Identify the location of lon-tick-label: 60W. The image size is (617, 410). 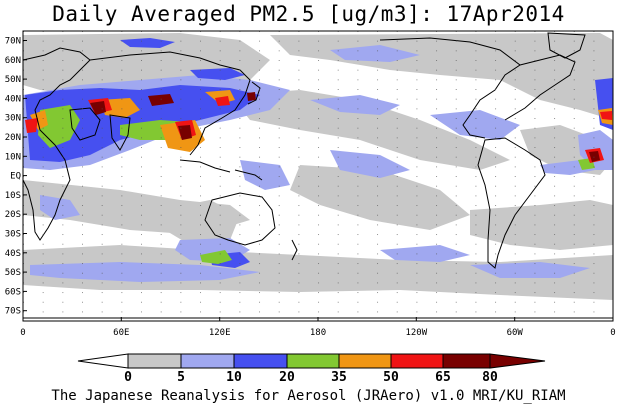
(515, 333).